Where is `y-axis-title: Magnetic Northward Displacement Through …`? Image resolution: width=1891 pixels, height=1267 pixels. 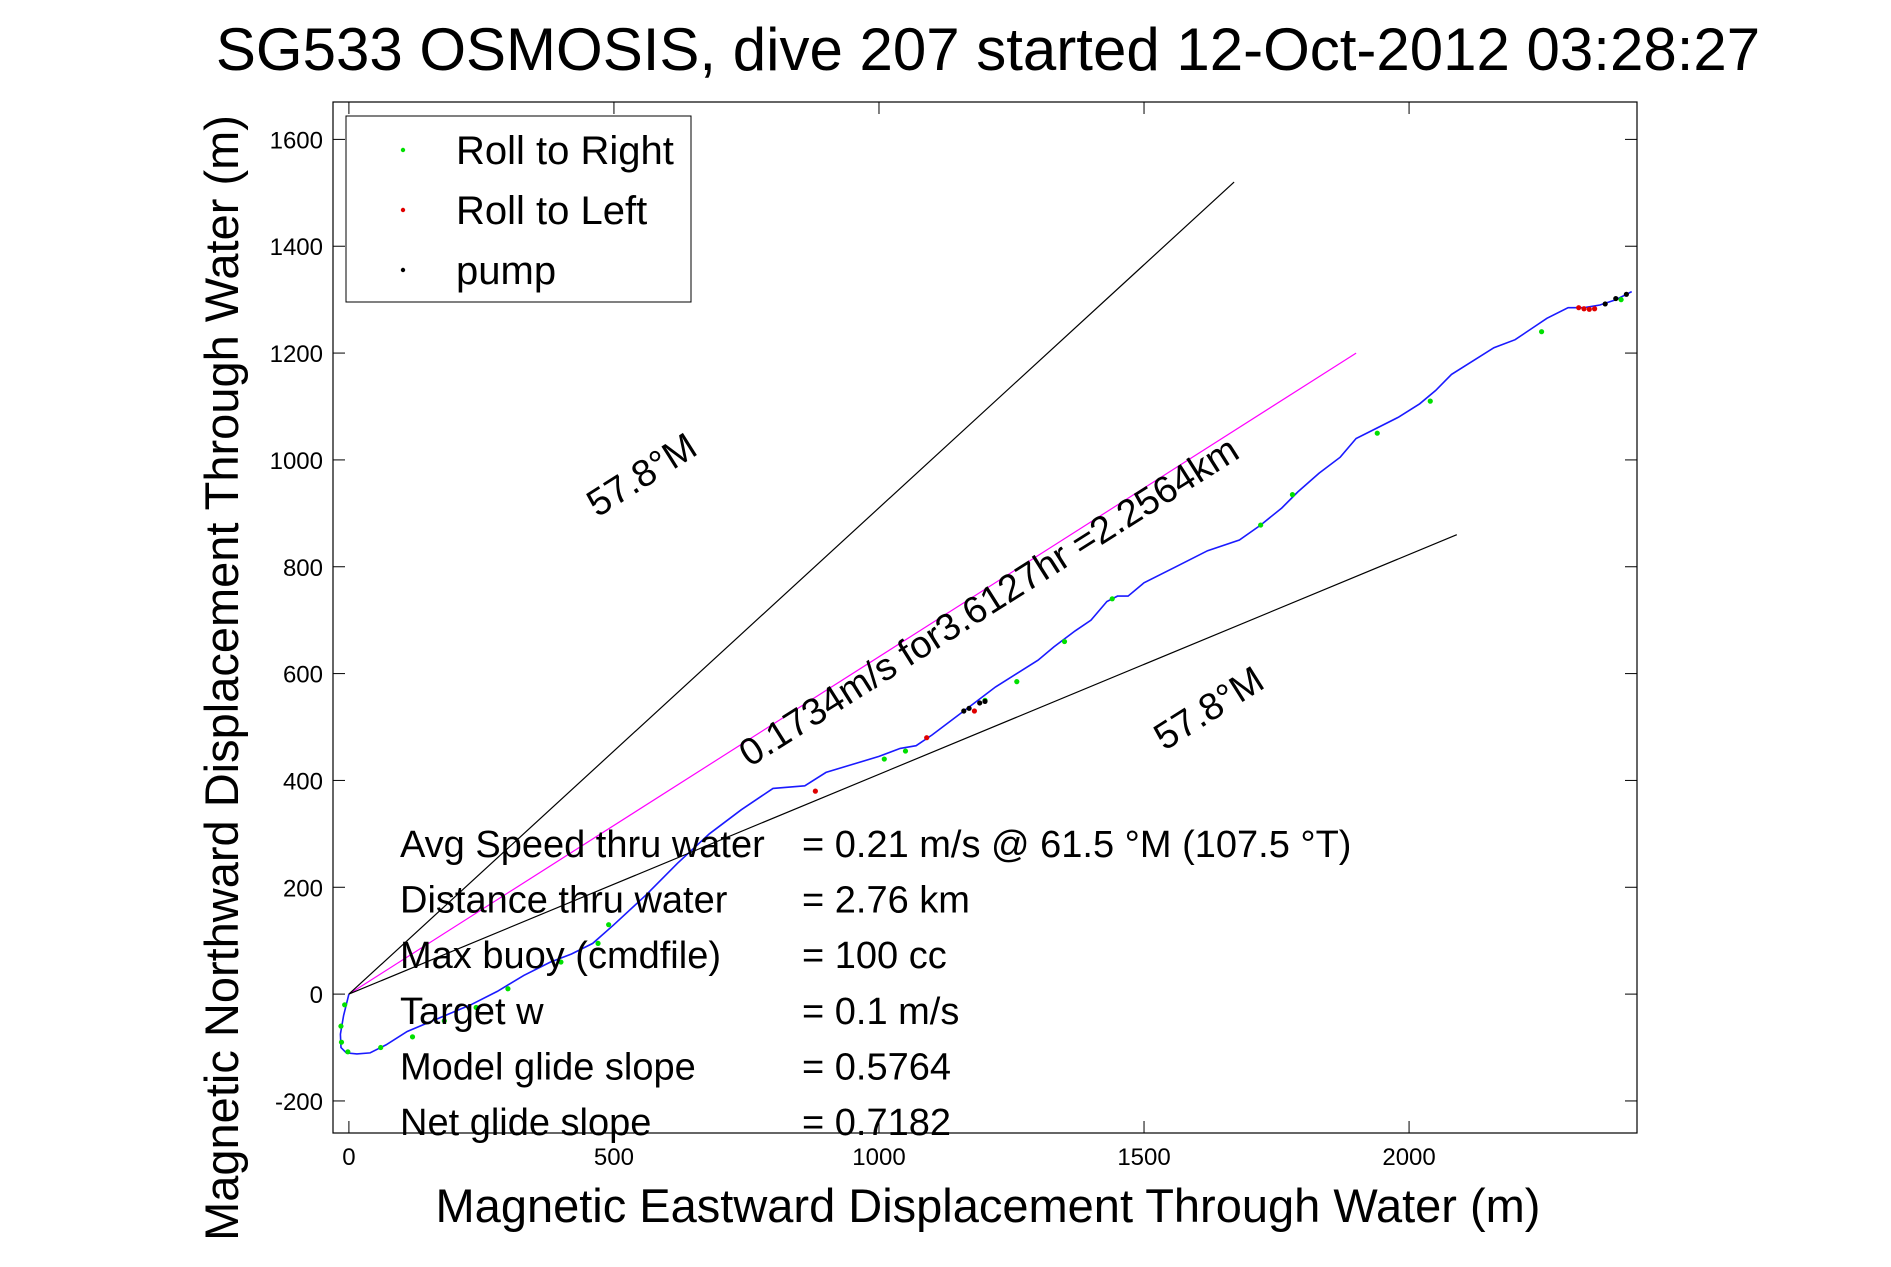 y-axis-title: Magnetic Northward Displacement Through … is located at coordinates (221, 678).